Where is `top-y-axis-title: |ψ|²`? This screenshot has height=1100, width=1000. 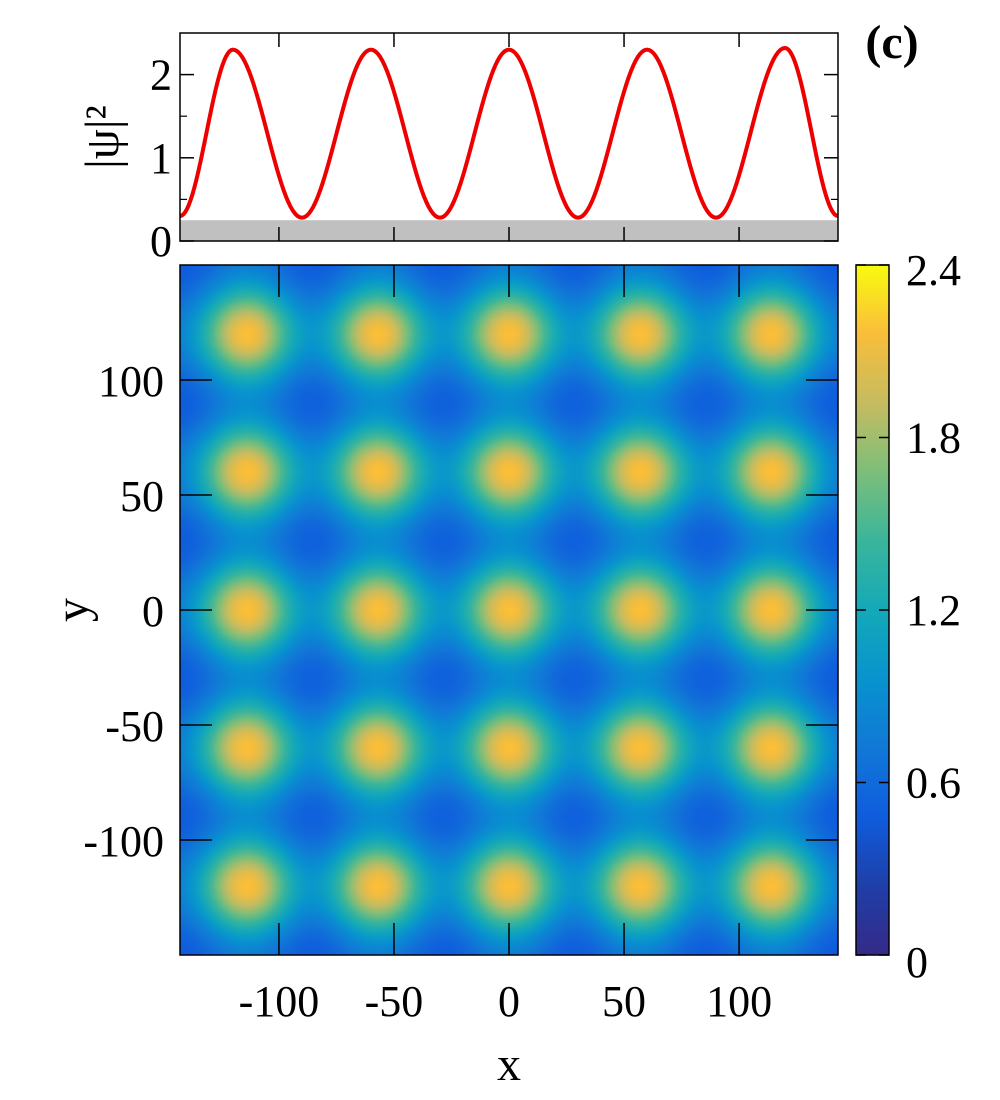 top-y-axis-title: |ψ|² is located at coordinates (102, 137).